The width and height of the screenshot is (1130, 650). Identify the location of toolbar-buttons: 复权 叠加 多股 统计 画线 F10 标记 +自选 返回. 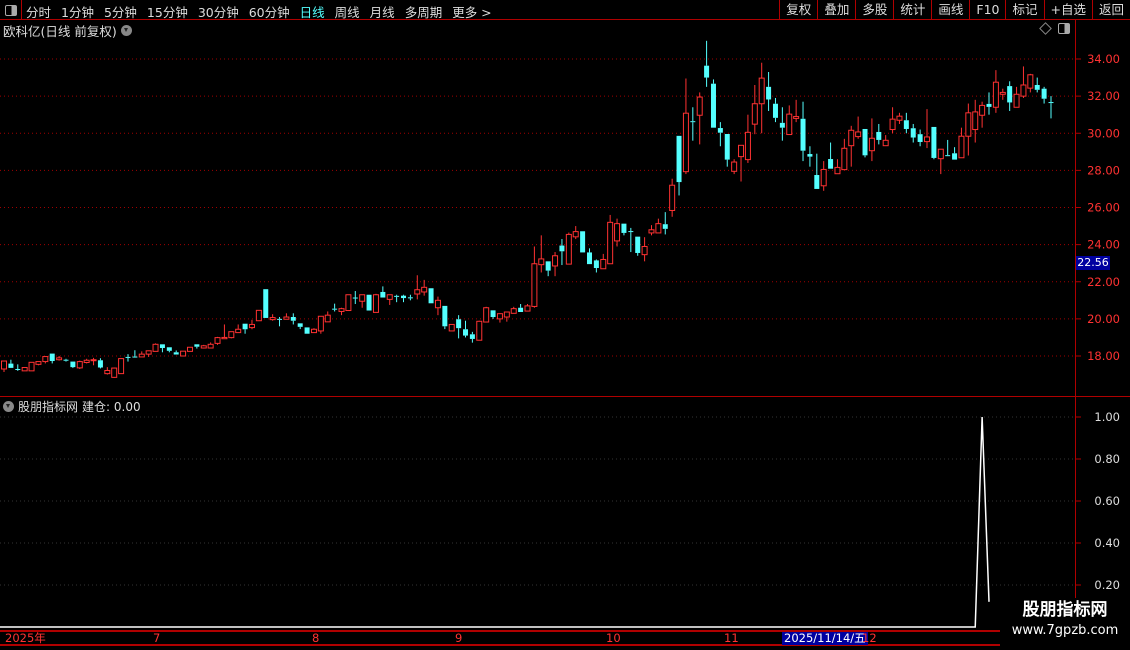
(954, 10).